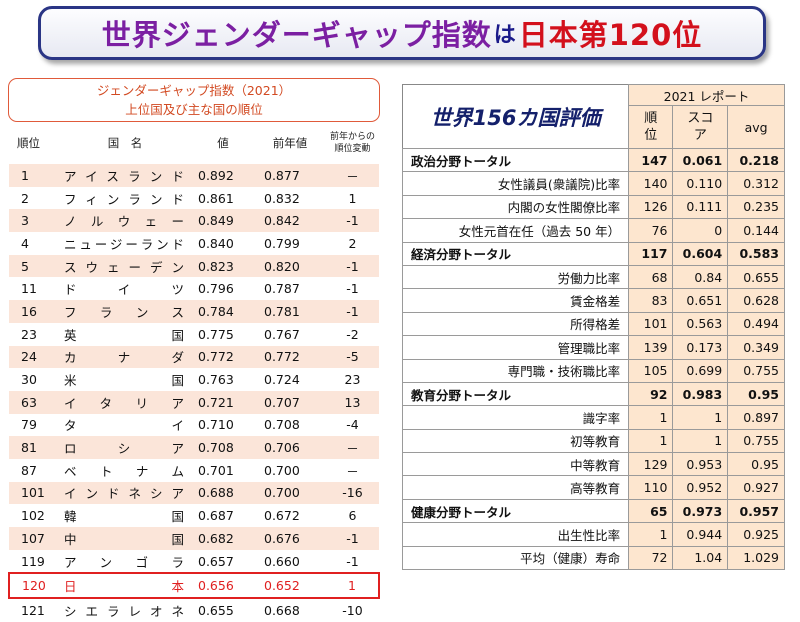 Image resolution: width=800 pixels, height=622 pixels. Describe the element at coordinates (651, 464) in the screenshot. I see `score-rank-cell: 129` at that location.